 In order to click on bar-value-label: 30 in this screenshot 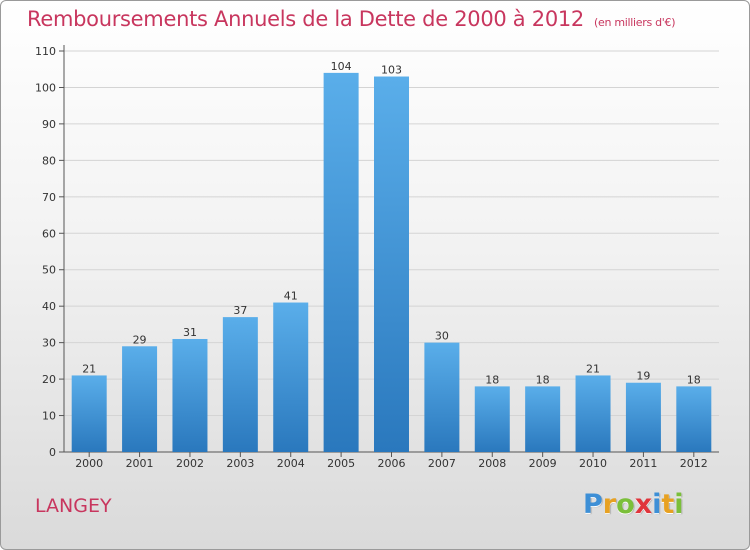, I will do `click(442, 336)`.